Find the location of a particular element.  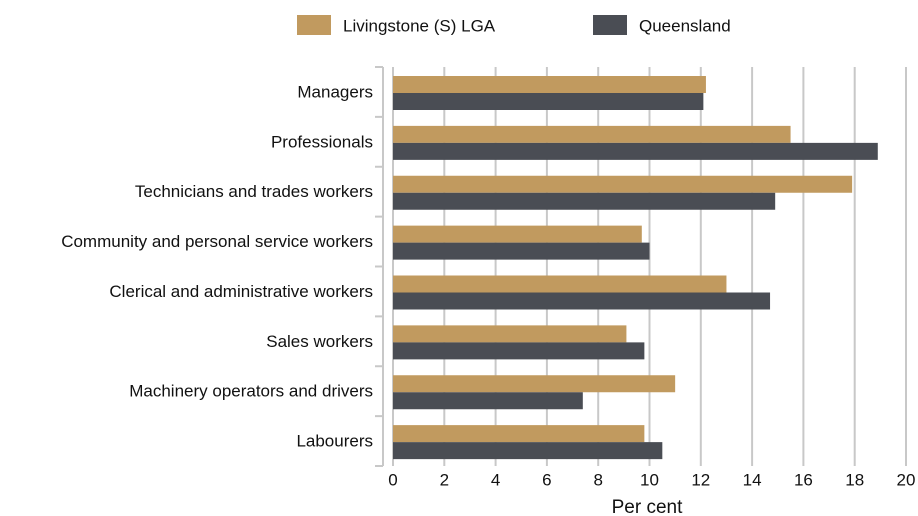

y-tick-label: Managers is located at coordinates (335, 91).